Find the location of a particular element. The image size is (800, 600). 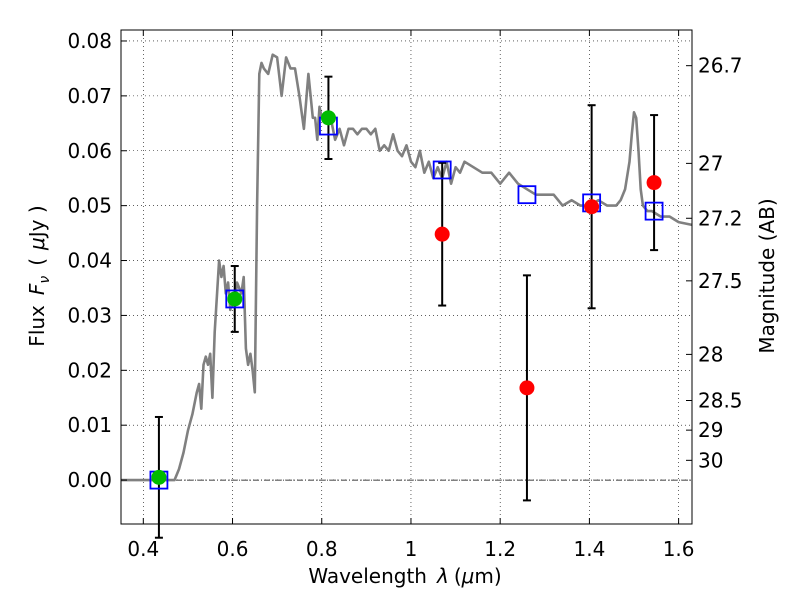

y-tick-label: 0.08 is located at coordinates (89, 41).